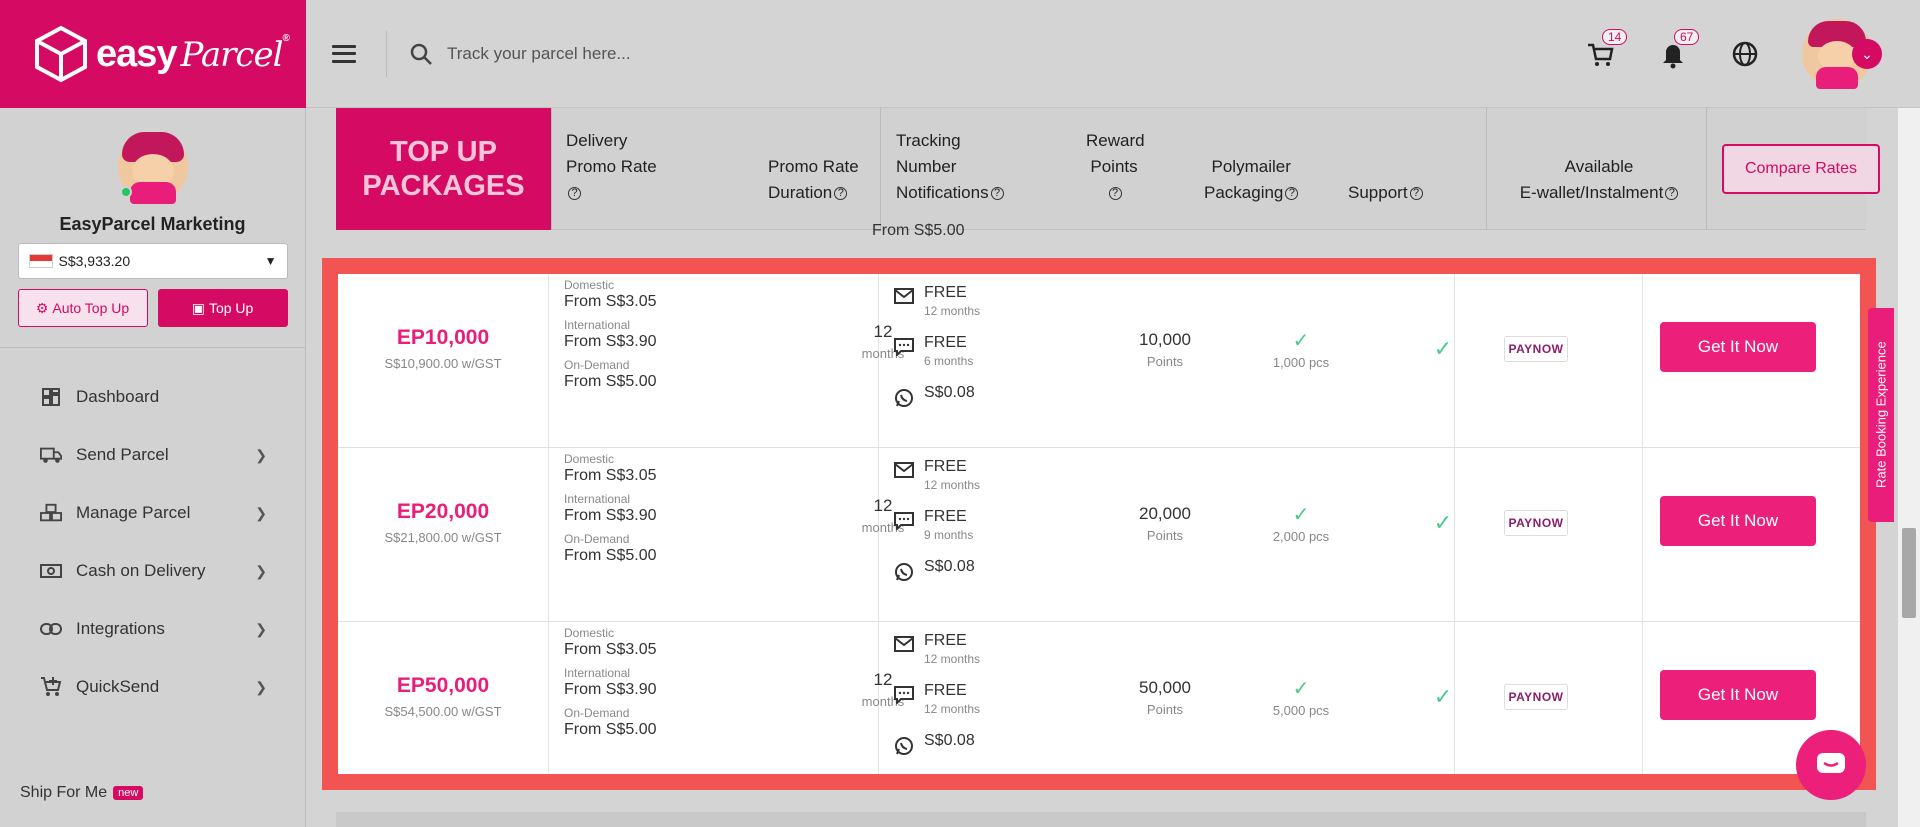  I want to click on online-status-dot, so click(125, 192).